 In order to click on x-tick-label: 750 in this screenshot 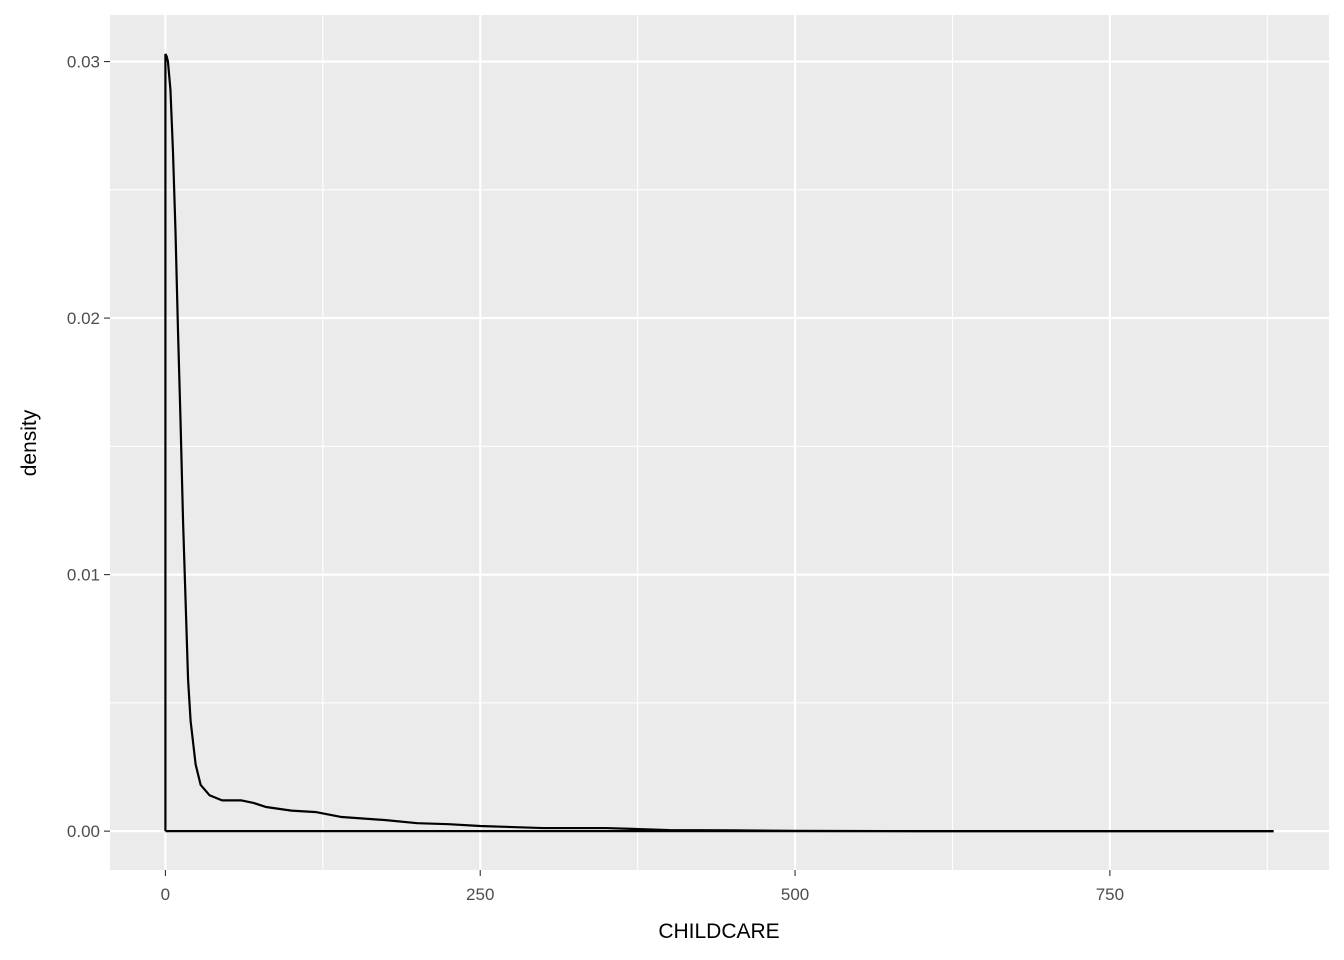, I will do `click(1110, 894)`.